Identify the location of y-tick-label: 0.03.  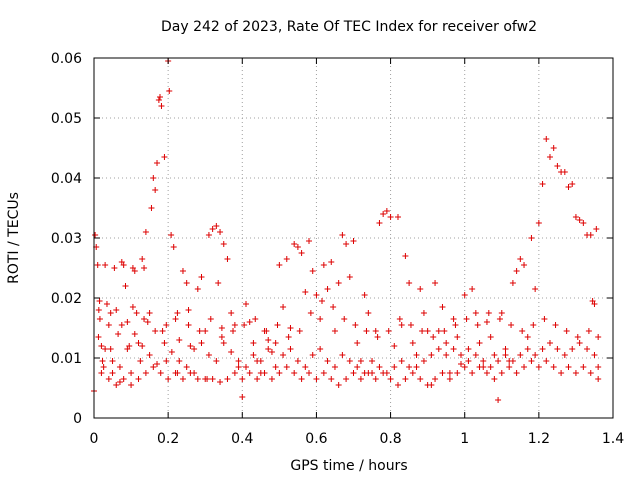
(66, 239).